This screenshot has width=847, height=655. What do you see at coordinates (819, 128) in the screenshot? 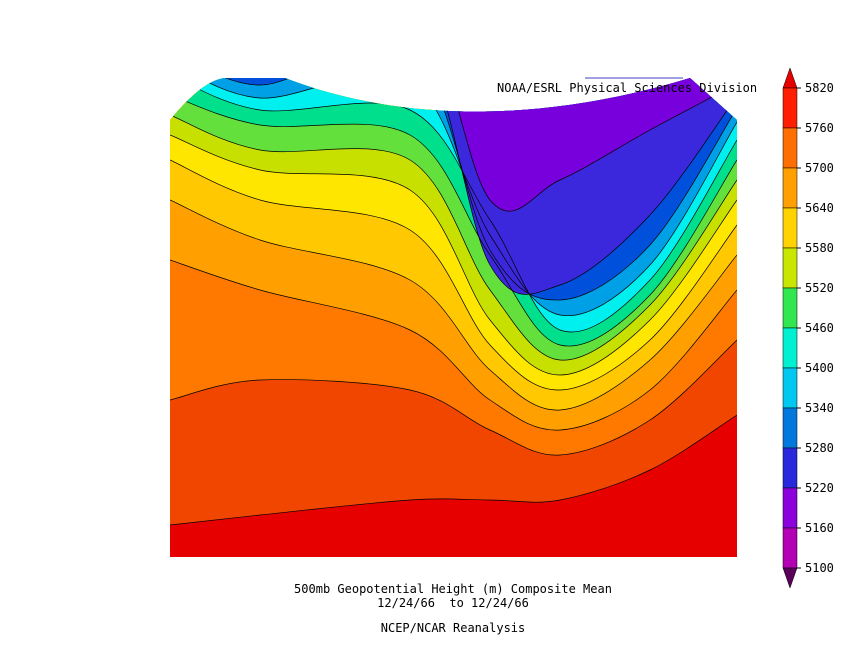
I see `colorbar-label: 5760` at bounding box center [819, 128].